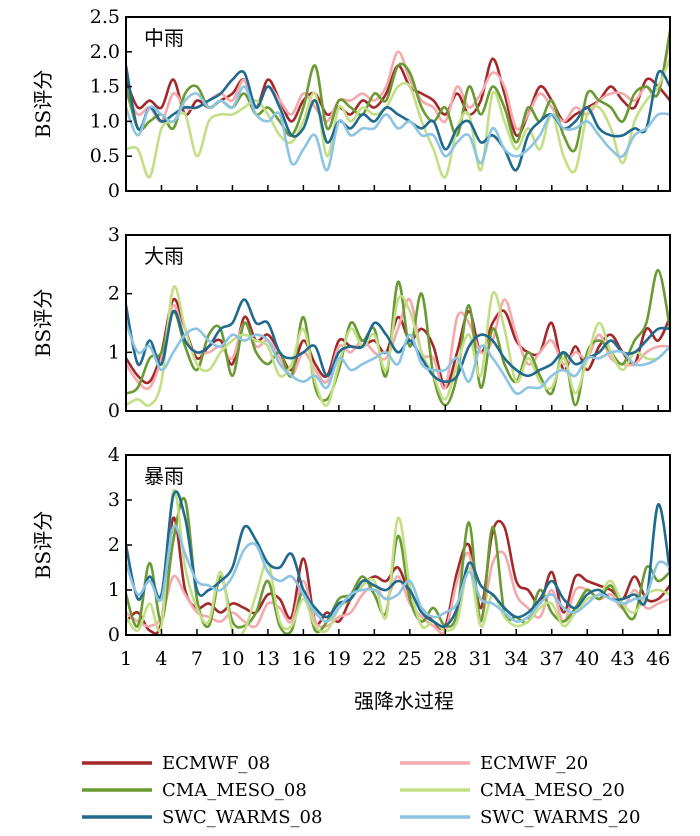 This screenshot has width=700, height=836. What do you see at coordinates (234, 790) in the screenshot?
I see `legend-label: CMA_MESO_08` at bounding box center [234, 790].